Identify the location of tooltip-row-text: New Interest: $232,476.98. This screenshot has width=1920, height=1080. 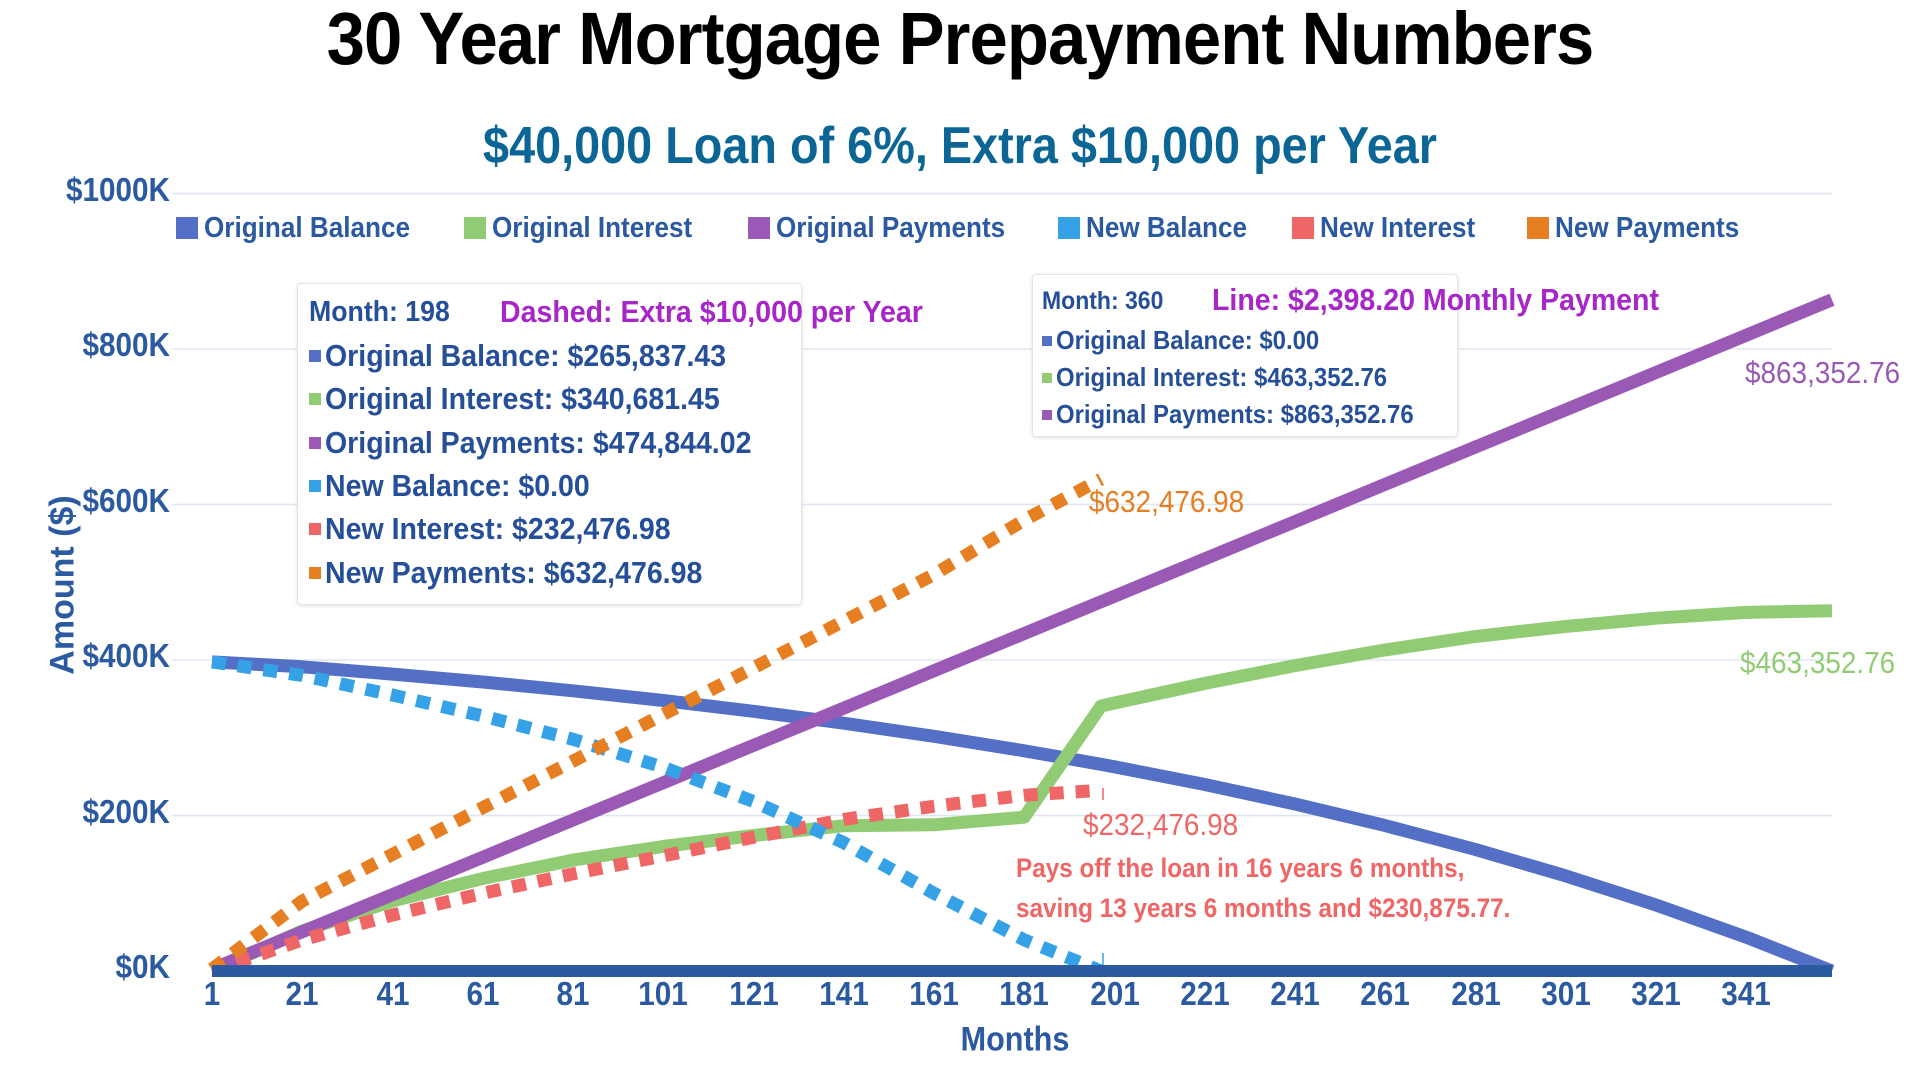
(498, 528).